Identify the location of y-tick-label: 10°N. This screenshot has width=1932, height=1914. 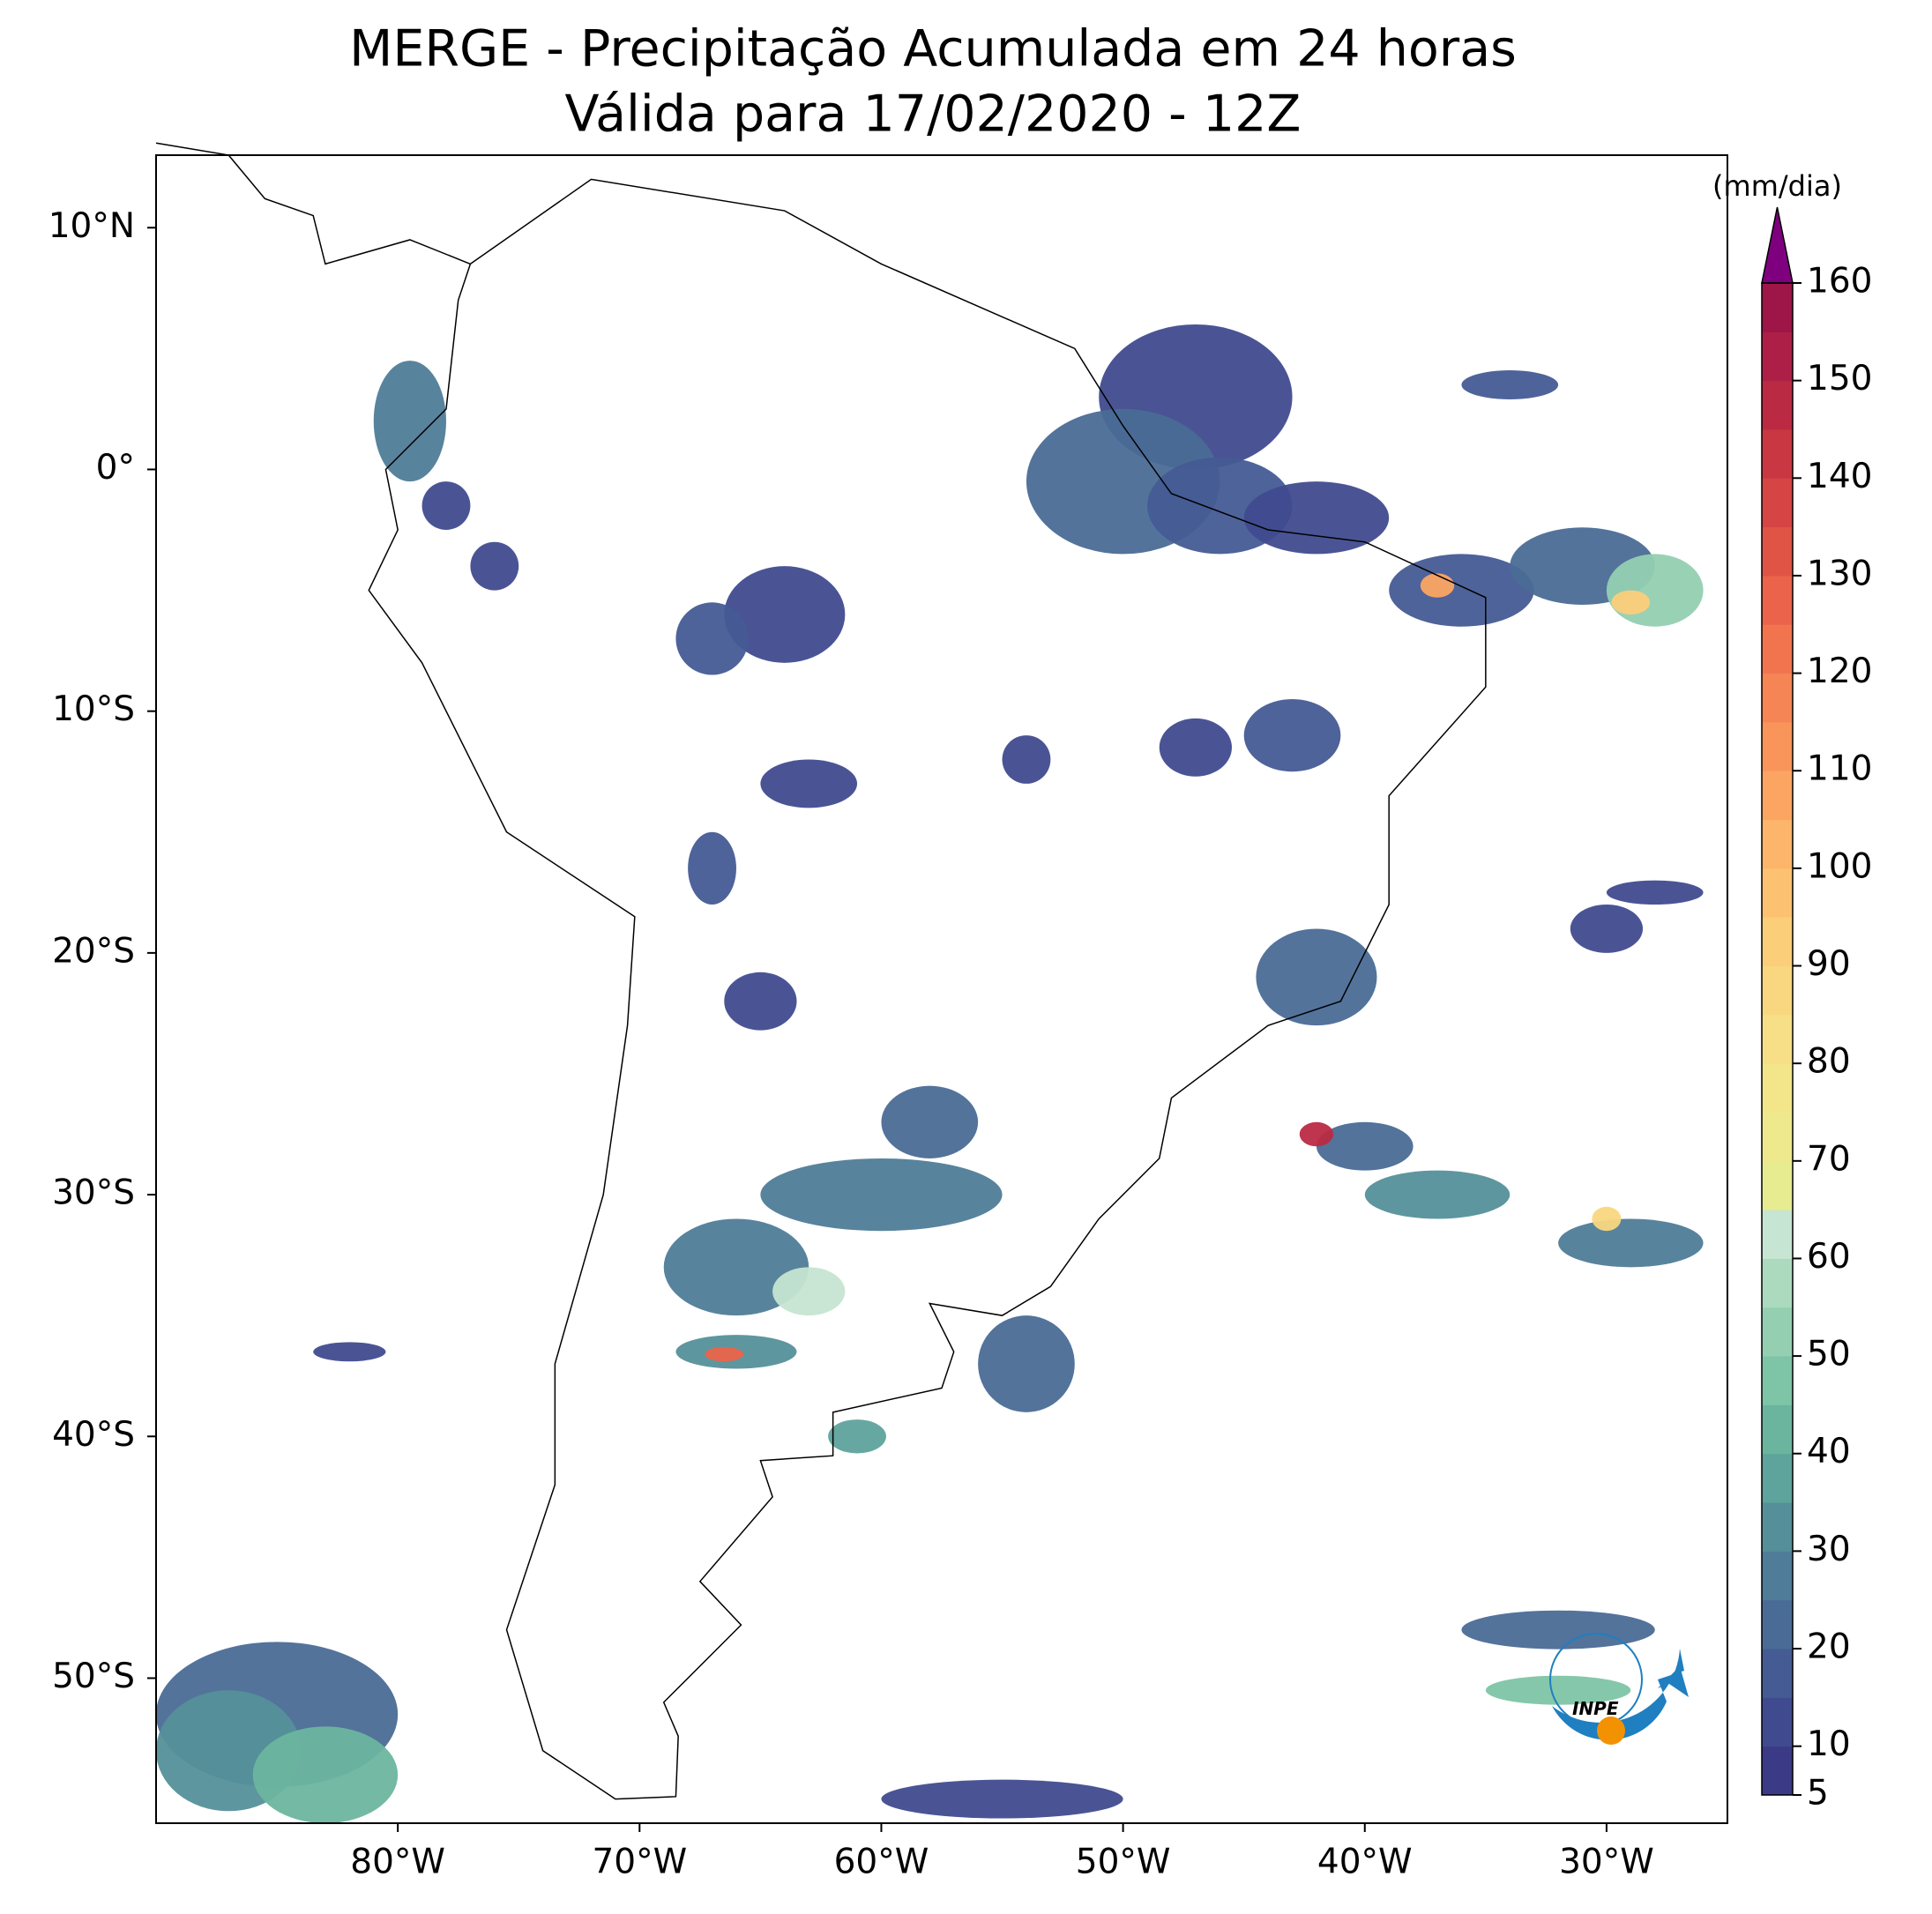
(91, 226).